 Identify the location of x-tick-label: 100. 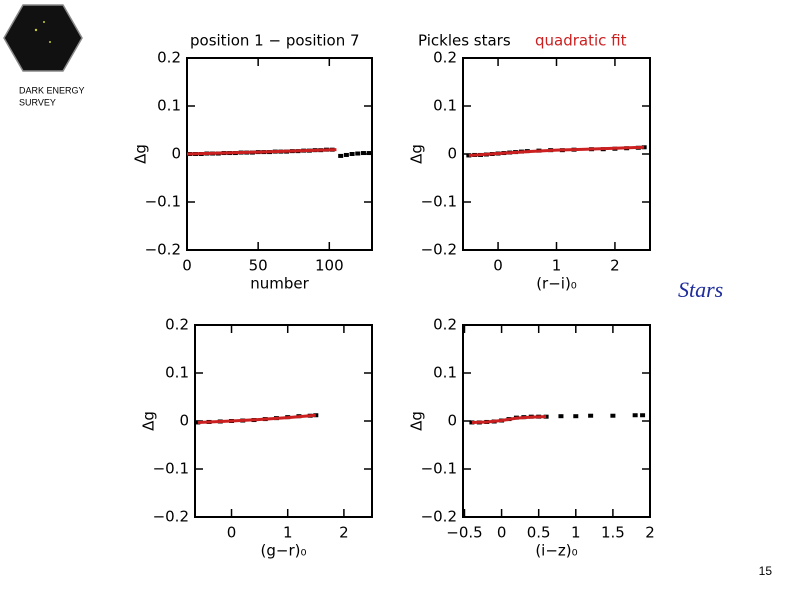
(329, 266).